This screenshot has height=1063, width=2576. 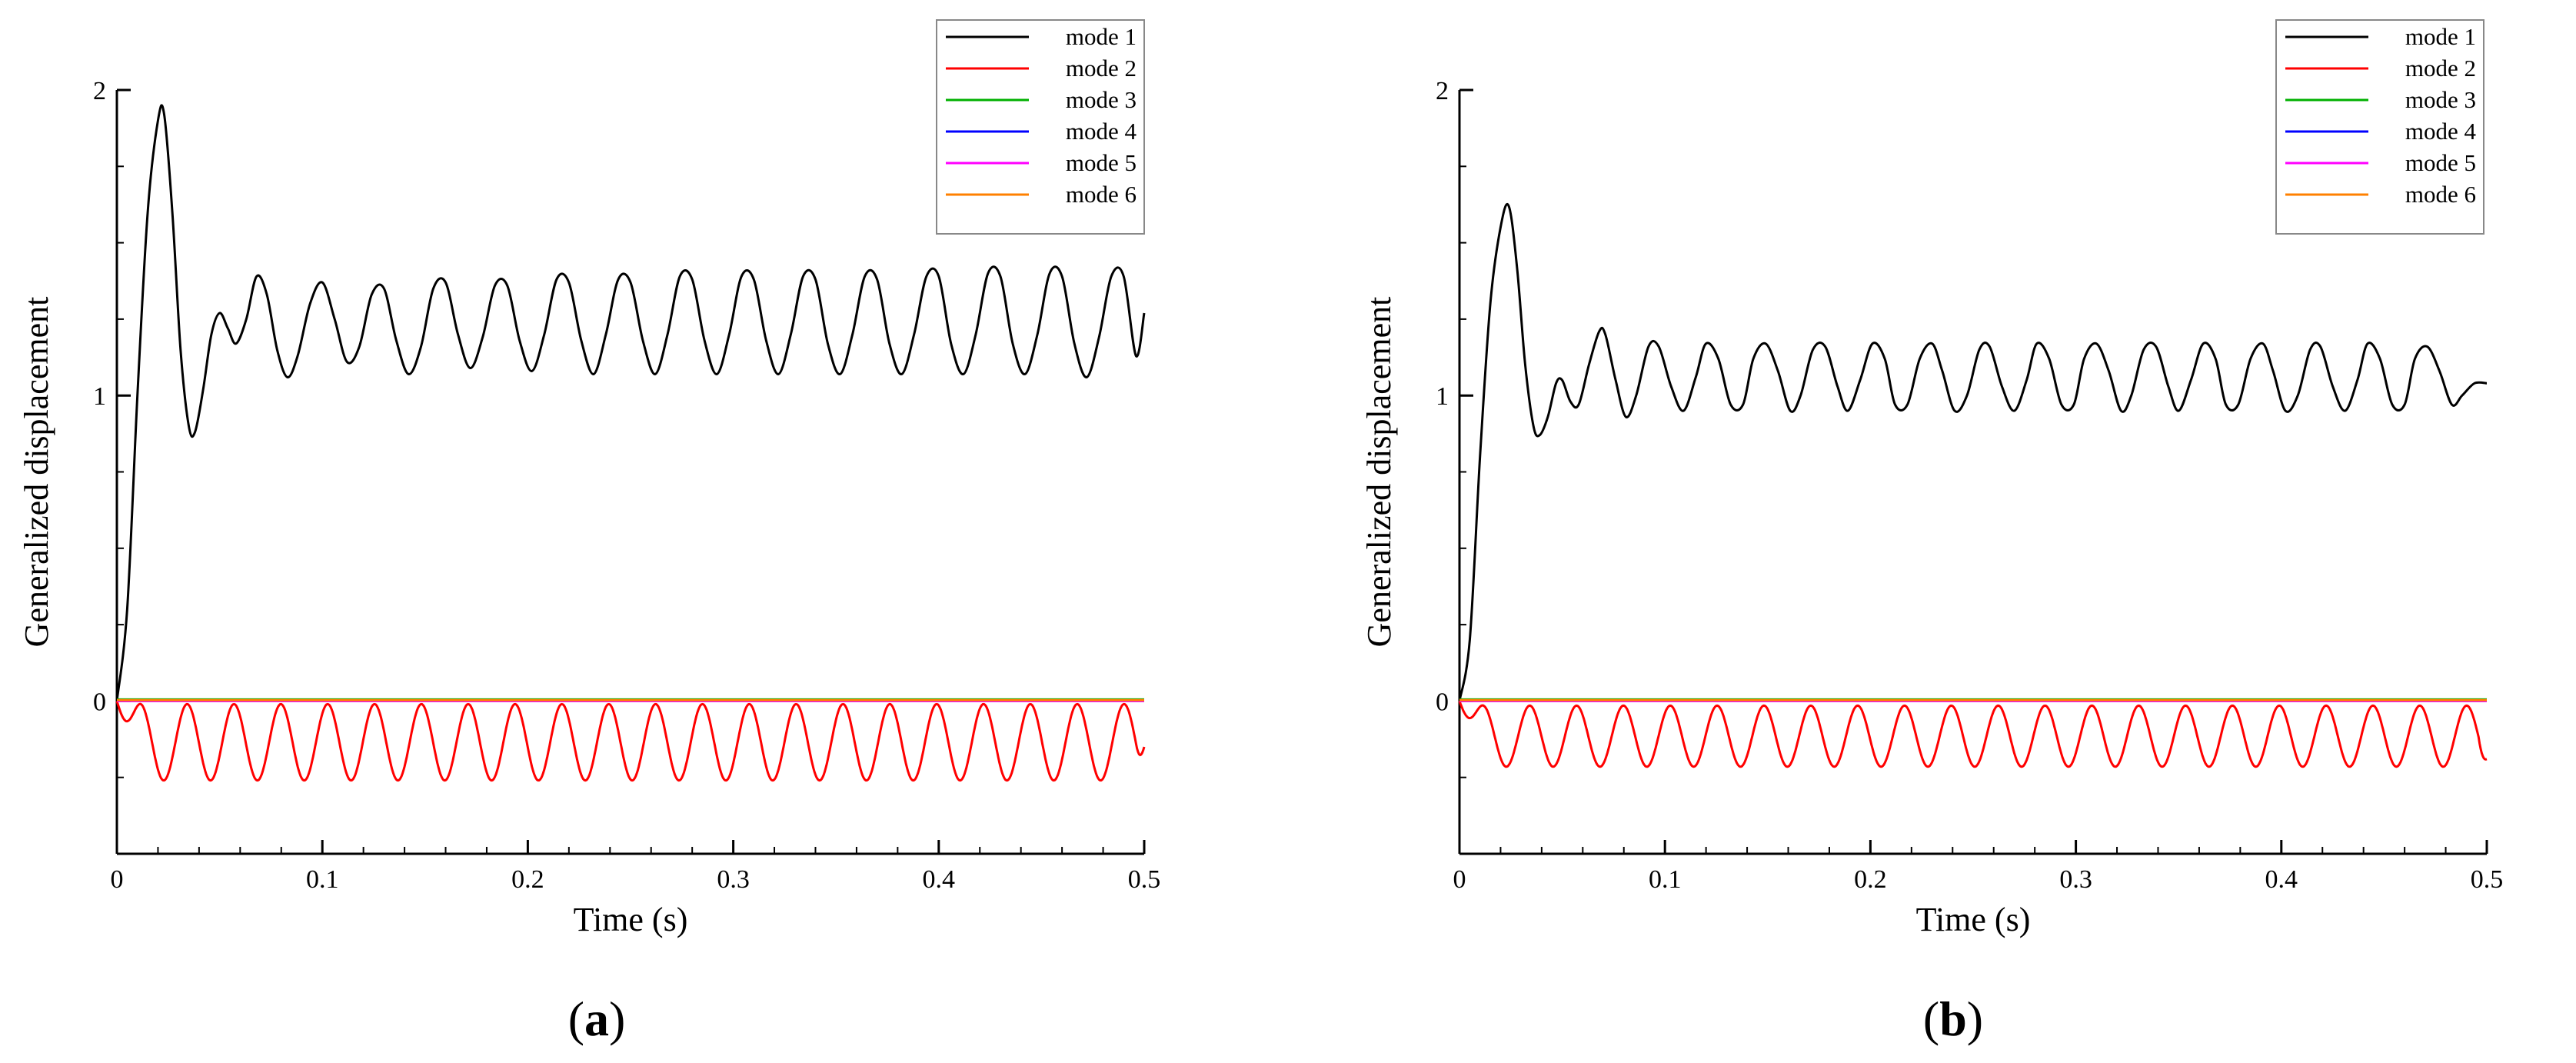 I want to click on panel-caption: (b), so click(x=1953, y=1018).